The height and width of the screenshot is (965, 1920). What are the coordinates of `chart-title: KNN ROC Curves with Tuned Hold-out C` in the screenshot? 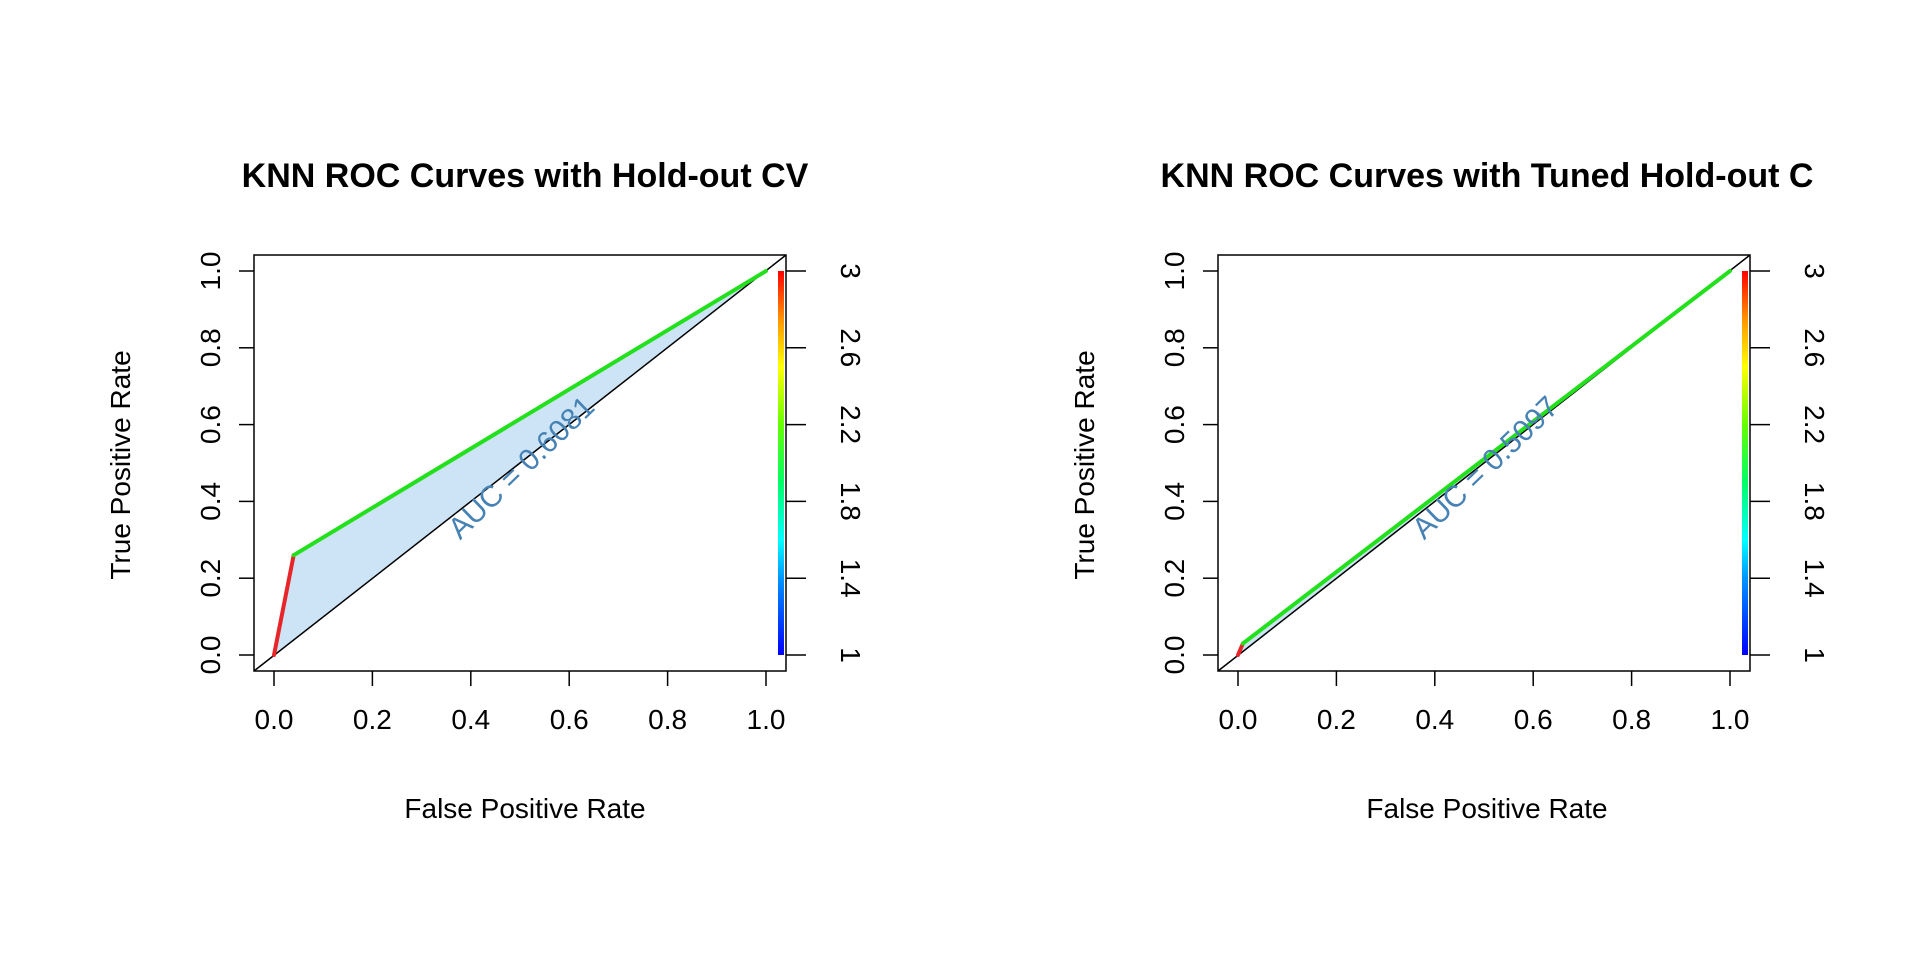 It's located at (1487, 176).